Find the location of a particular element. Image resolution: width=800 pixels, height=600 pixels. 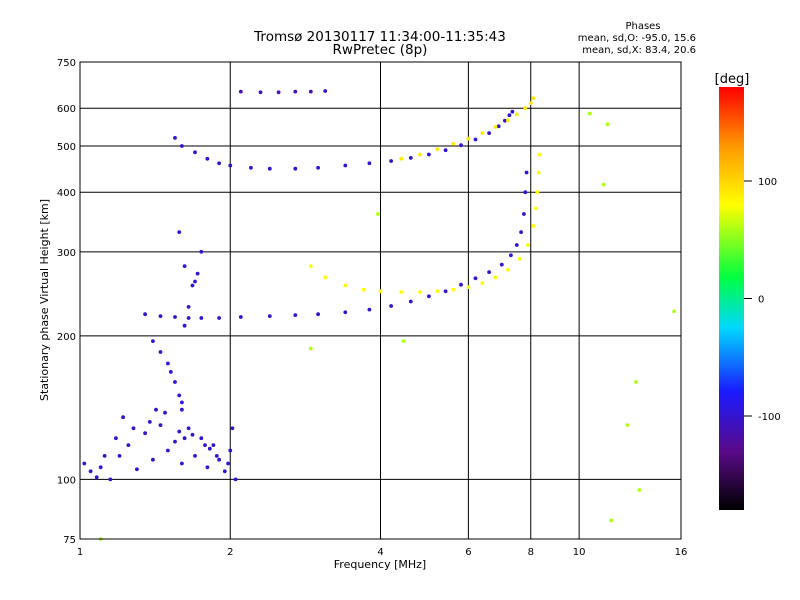

y-tick-label: 400 is located at coordinates (66, 193).